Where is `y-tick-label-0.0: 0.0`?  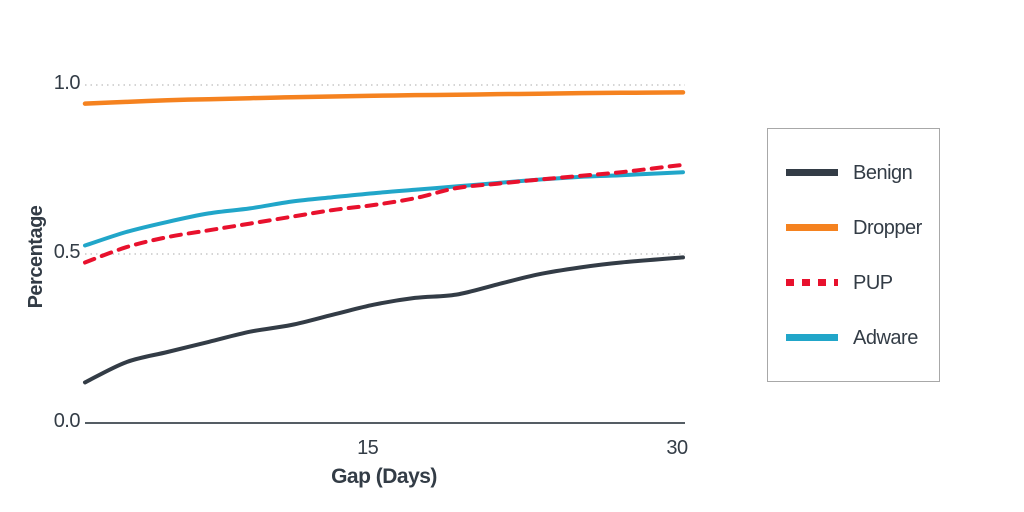 y-tick-label-0.0: 0.0 is located at coordinates (67, 421).